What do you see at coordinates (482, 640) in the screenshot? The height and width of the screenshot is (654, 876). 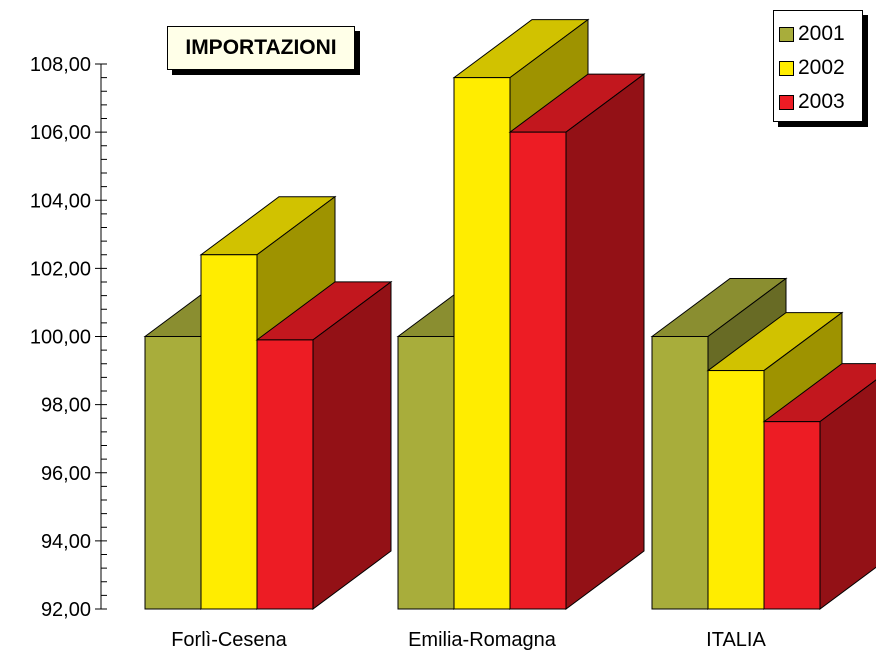 I see `x-tick-label-emilia-romagna: Emilia-Romagna` at bounding box center [482, 640].